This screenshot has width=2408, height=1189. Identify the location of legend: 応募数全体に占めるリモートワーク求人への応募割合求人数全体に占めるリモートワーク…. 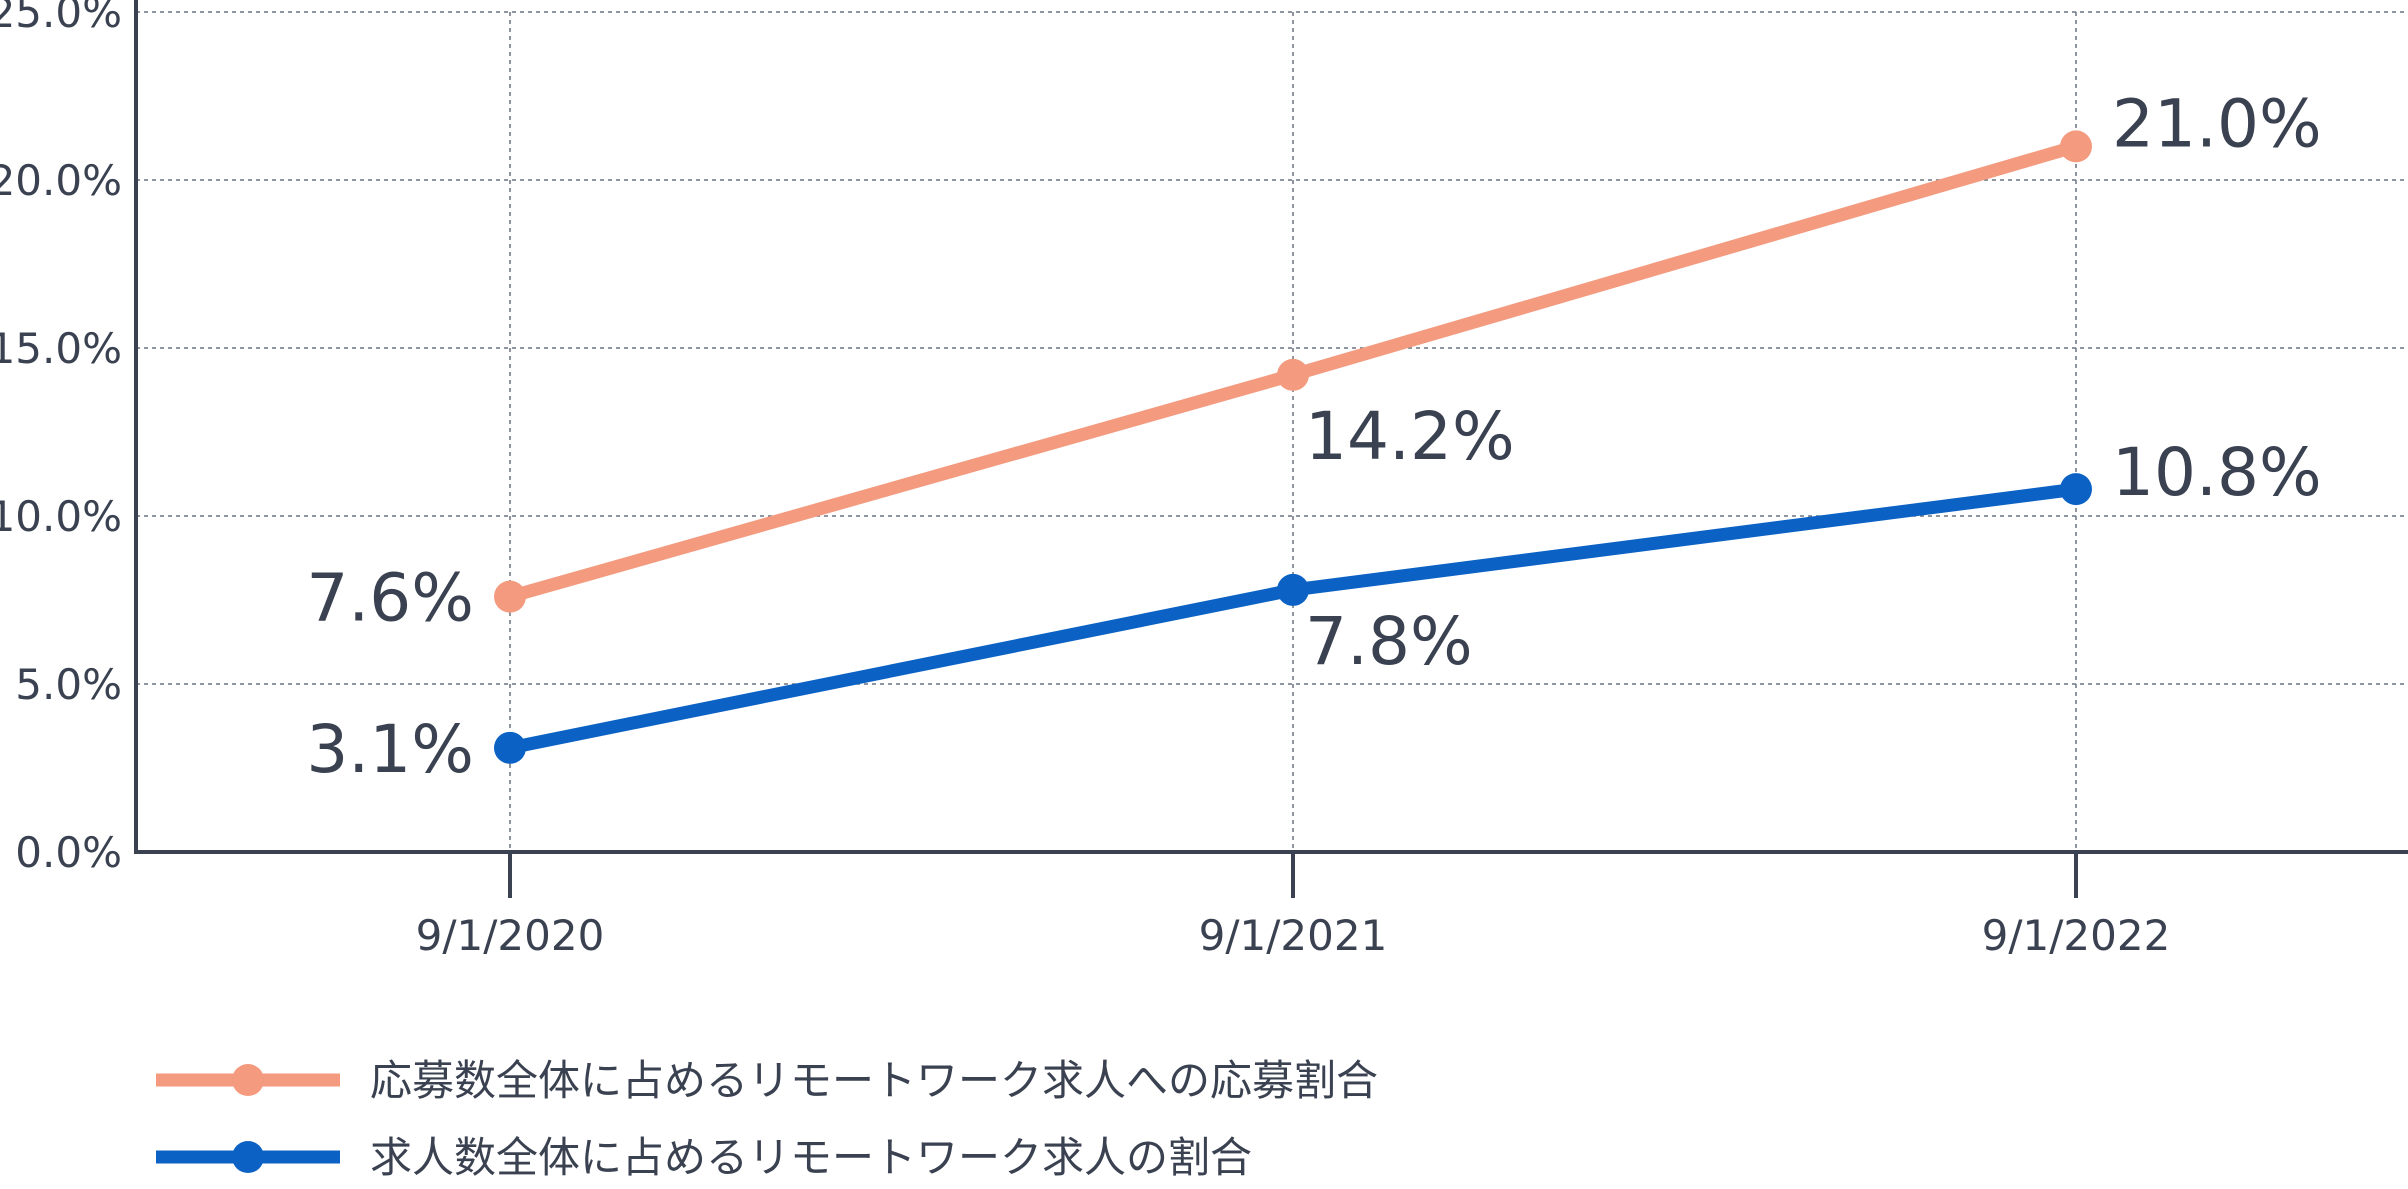
(767, 1119).